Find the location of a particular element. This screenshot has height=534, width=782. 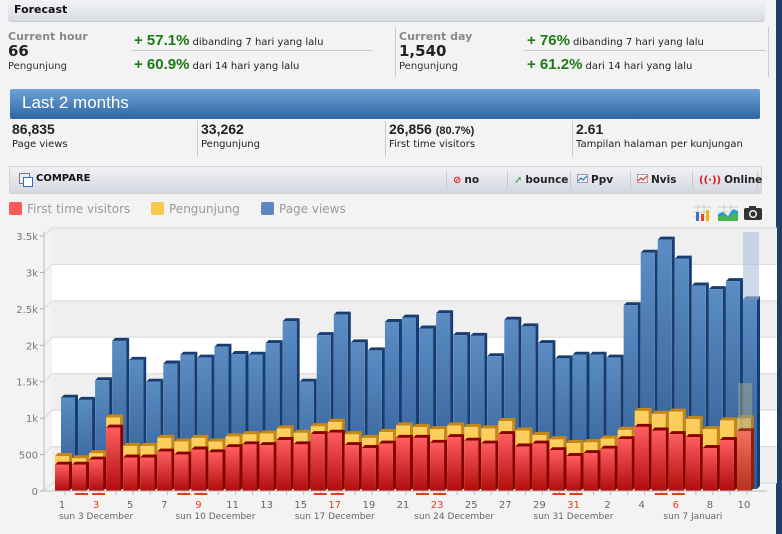

toolbar-button-nvis: Nvis is located at coordinates (658, 180).